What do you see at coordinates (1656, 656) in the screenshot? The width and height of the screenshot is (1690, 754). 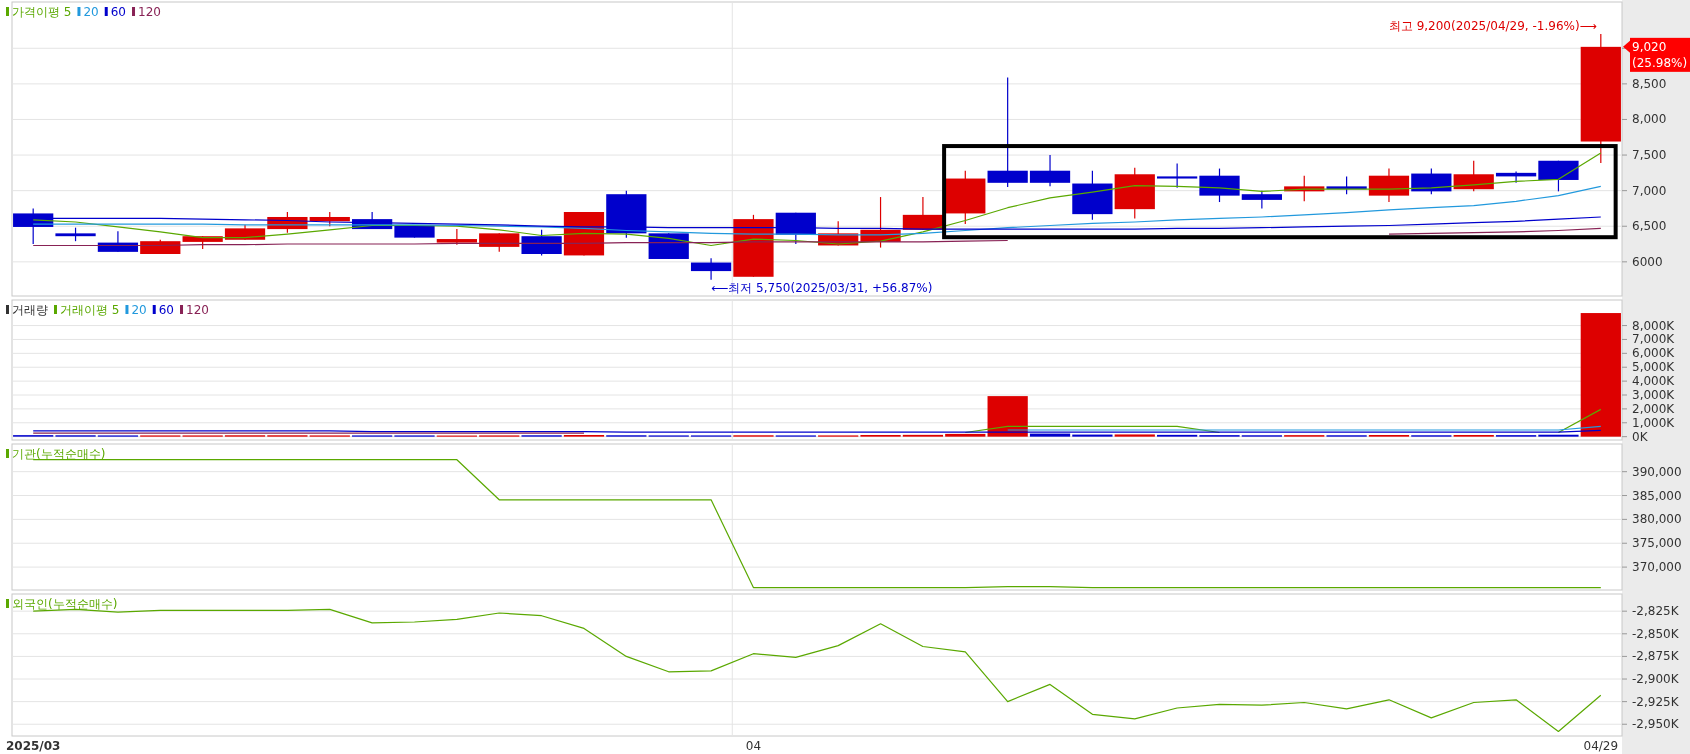 I see `y-tick-label: -2,875K` at bounding box center [1656, 656].